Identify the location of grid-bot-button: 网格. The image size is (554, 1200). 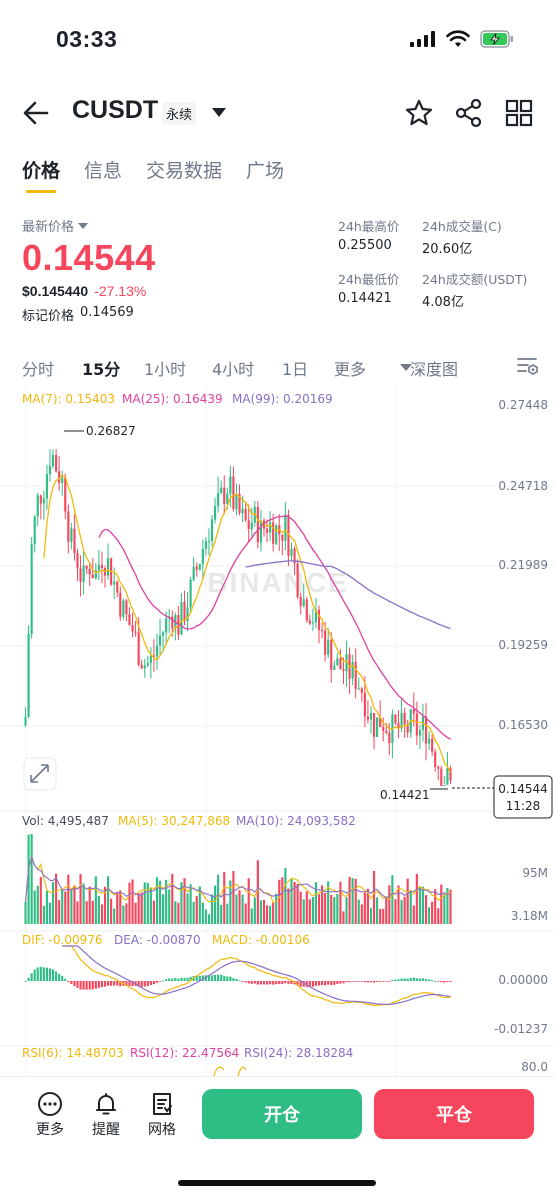
(162, 1115).